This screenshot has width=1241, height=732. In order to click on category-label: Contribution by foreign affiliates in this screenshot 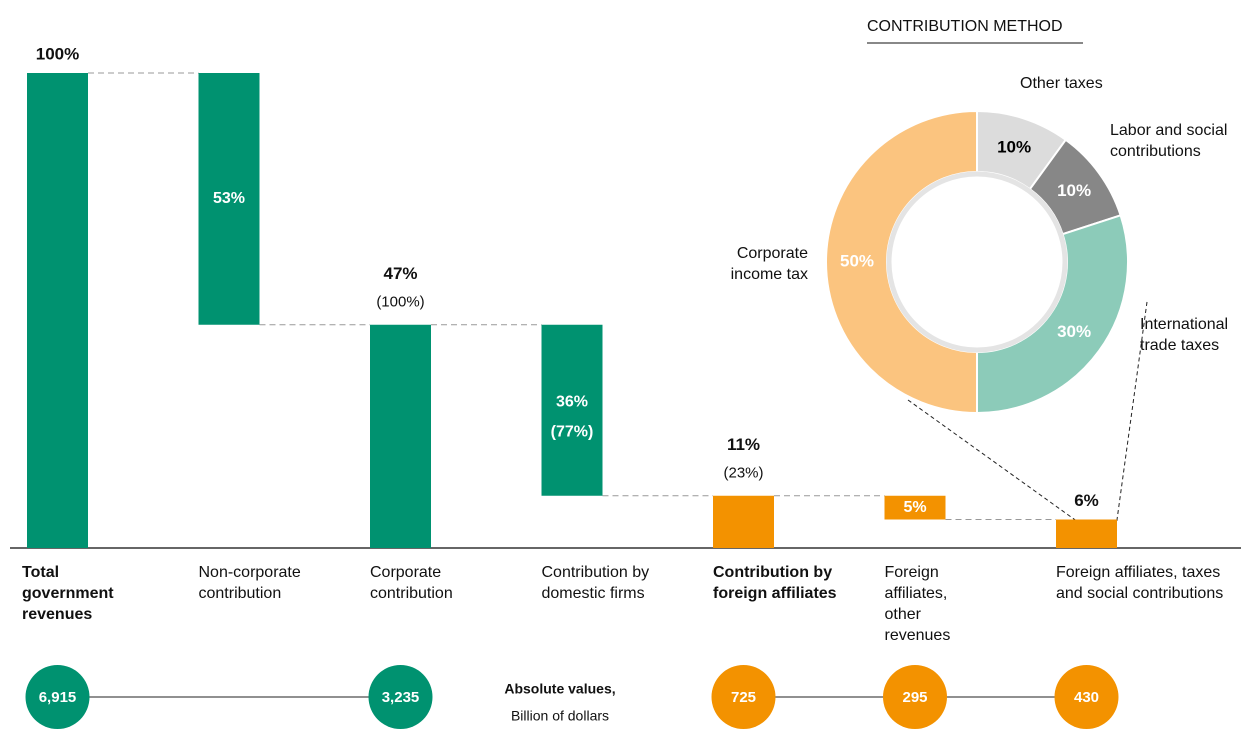, I will do `click(775, 583)`.